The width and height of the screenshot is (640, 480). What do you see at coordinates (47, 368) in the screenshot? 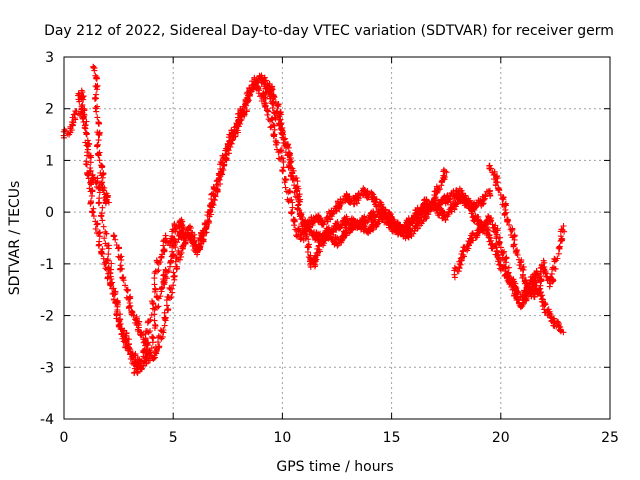
I see `y-tick-label: -3` at bounding box center [47, 368].